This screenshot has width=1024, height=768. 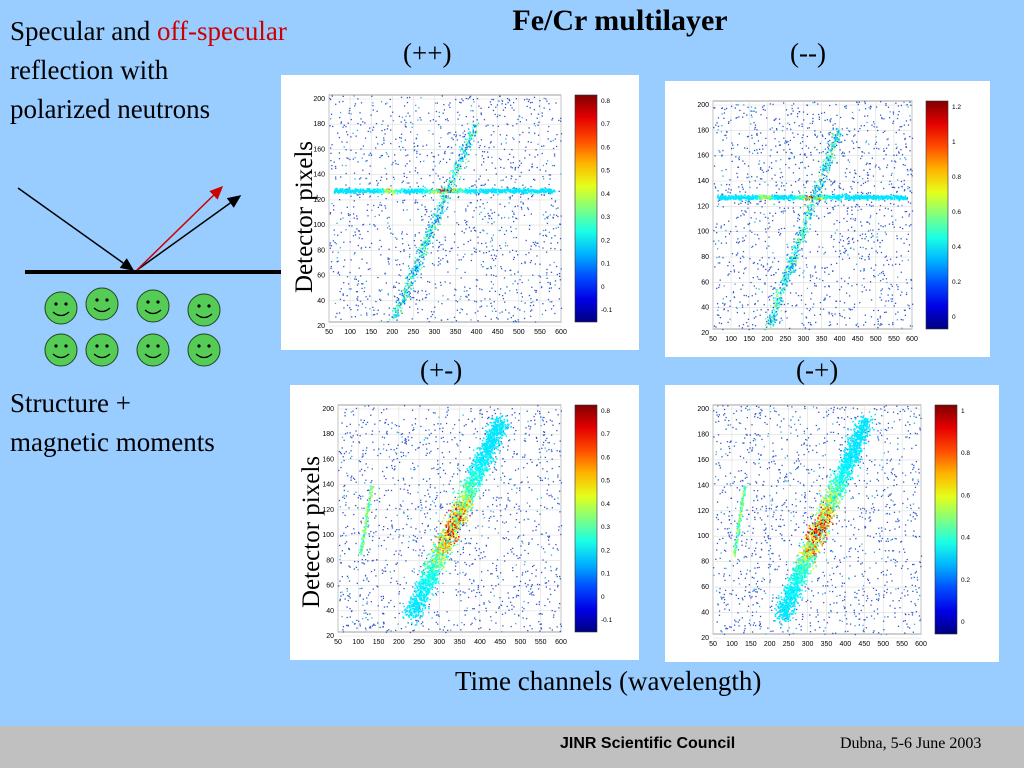 What do you see at coordinates (304, 217) in the screenshot?
I see `y-axis-label-top: Detector pixels` at bounding box center [304, 217].